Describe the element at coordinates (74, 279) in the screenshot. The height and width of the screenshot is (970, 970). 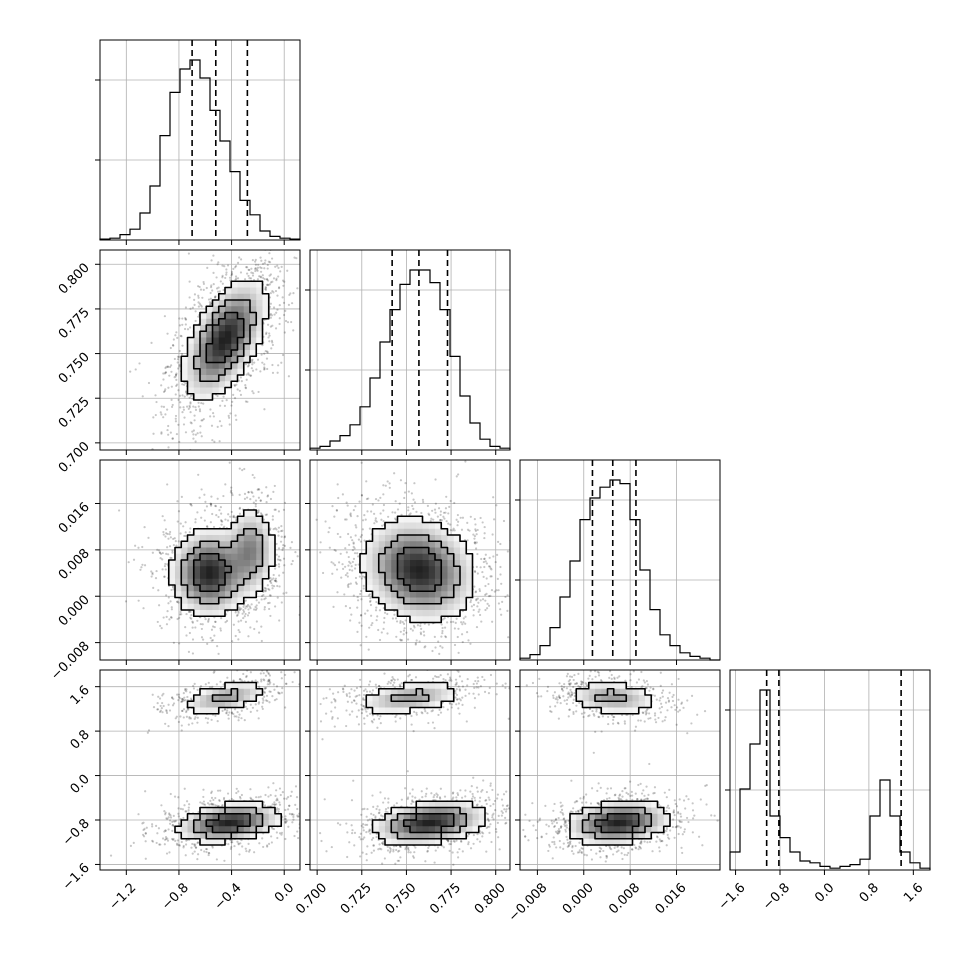
I see `y-tick-label: 0.800` at that location.